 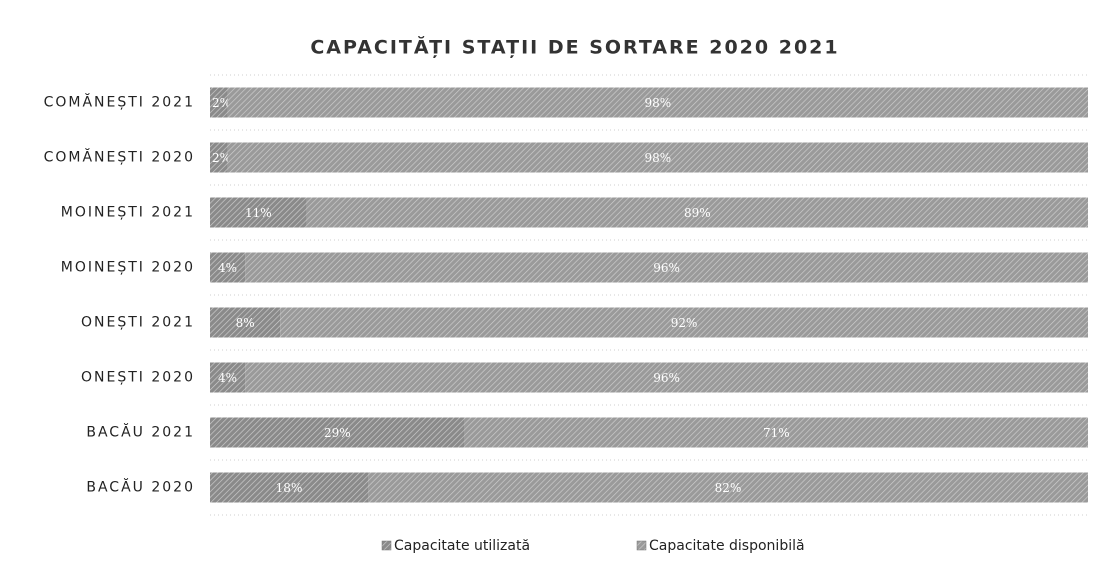 What do you see at coordinates (138, 323) in the screenshot?
I see `y-tick-label: ONEȘTI 2021` at bounding box center [138, 323].